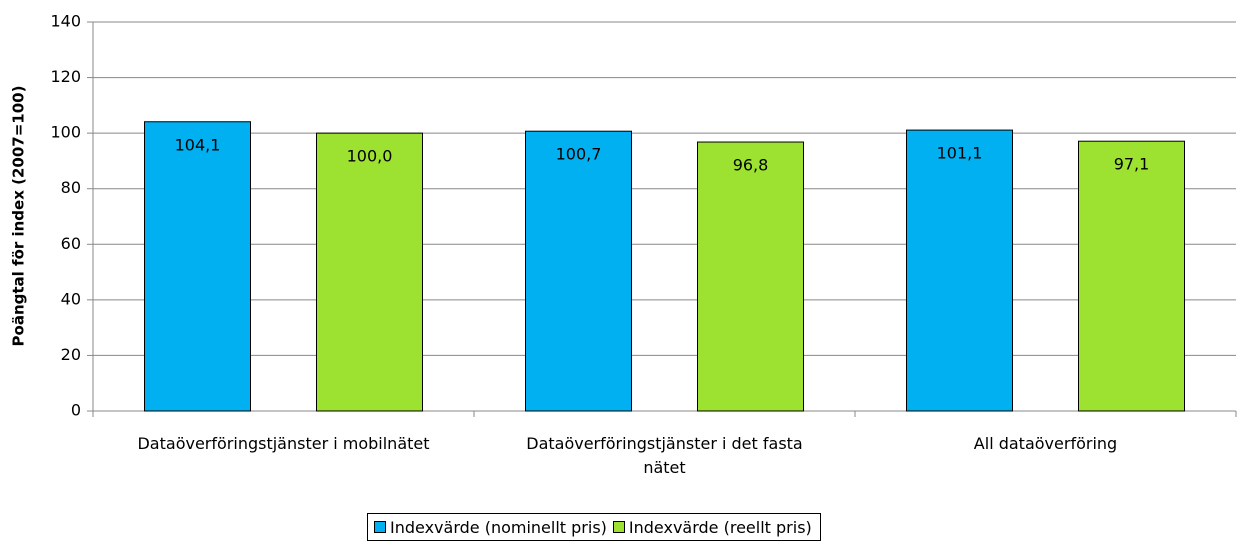 The width and height of the screenshot is (1239, 542). Describe the element at coordinates (71, 298) in the screenshot. I see `y-tick-label: 40` at that location.